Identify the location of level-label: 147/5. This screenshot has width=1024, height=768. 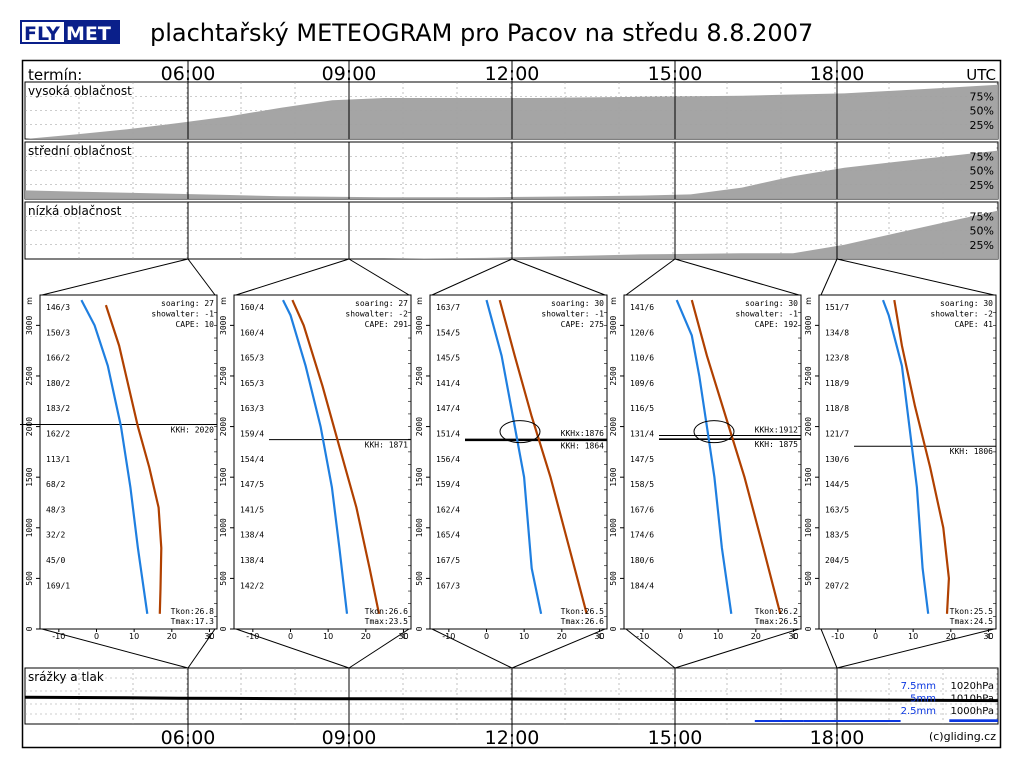
(252, 484).